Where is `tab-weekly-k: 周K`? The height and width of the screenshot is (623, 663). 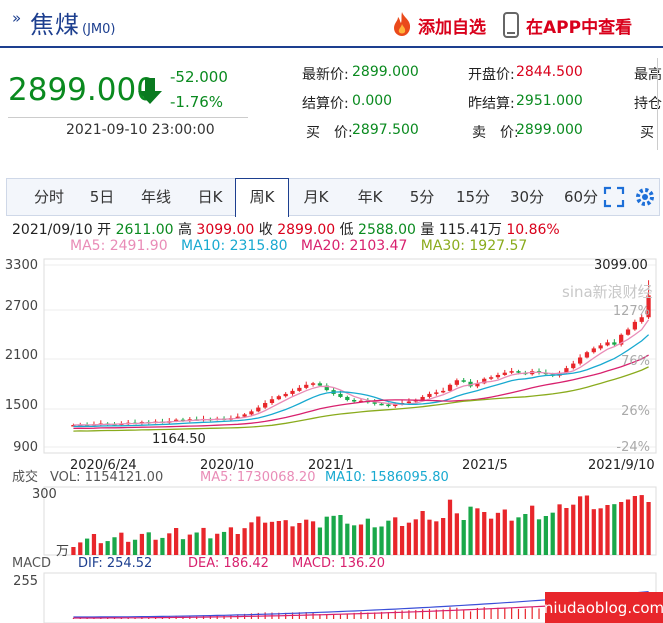 tab-weekly-k: 周K is located at coordinates (262, 197).